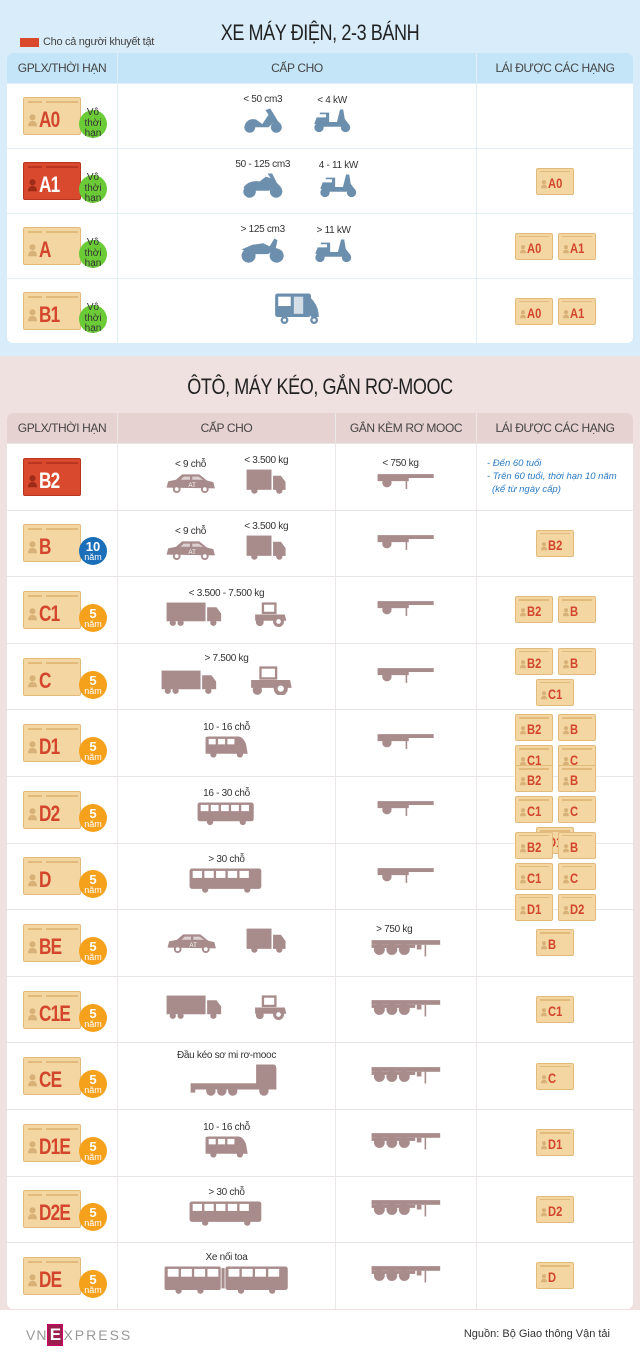 The height and width of the screenshot is (1357, 640). Describe the element at coordinates (62, 68) in the screenshot. I see `header-license: GPLX/THỜI HẠN` at that location.